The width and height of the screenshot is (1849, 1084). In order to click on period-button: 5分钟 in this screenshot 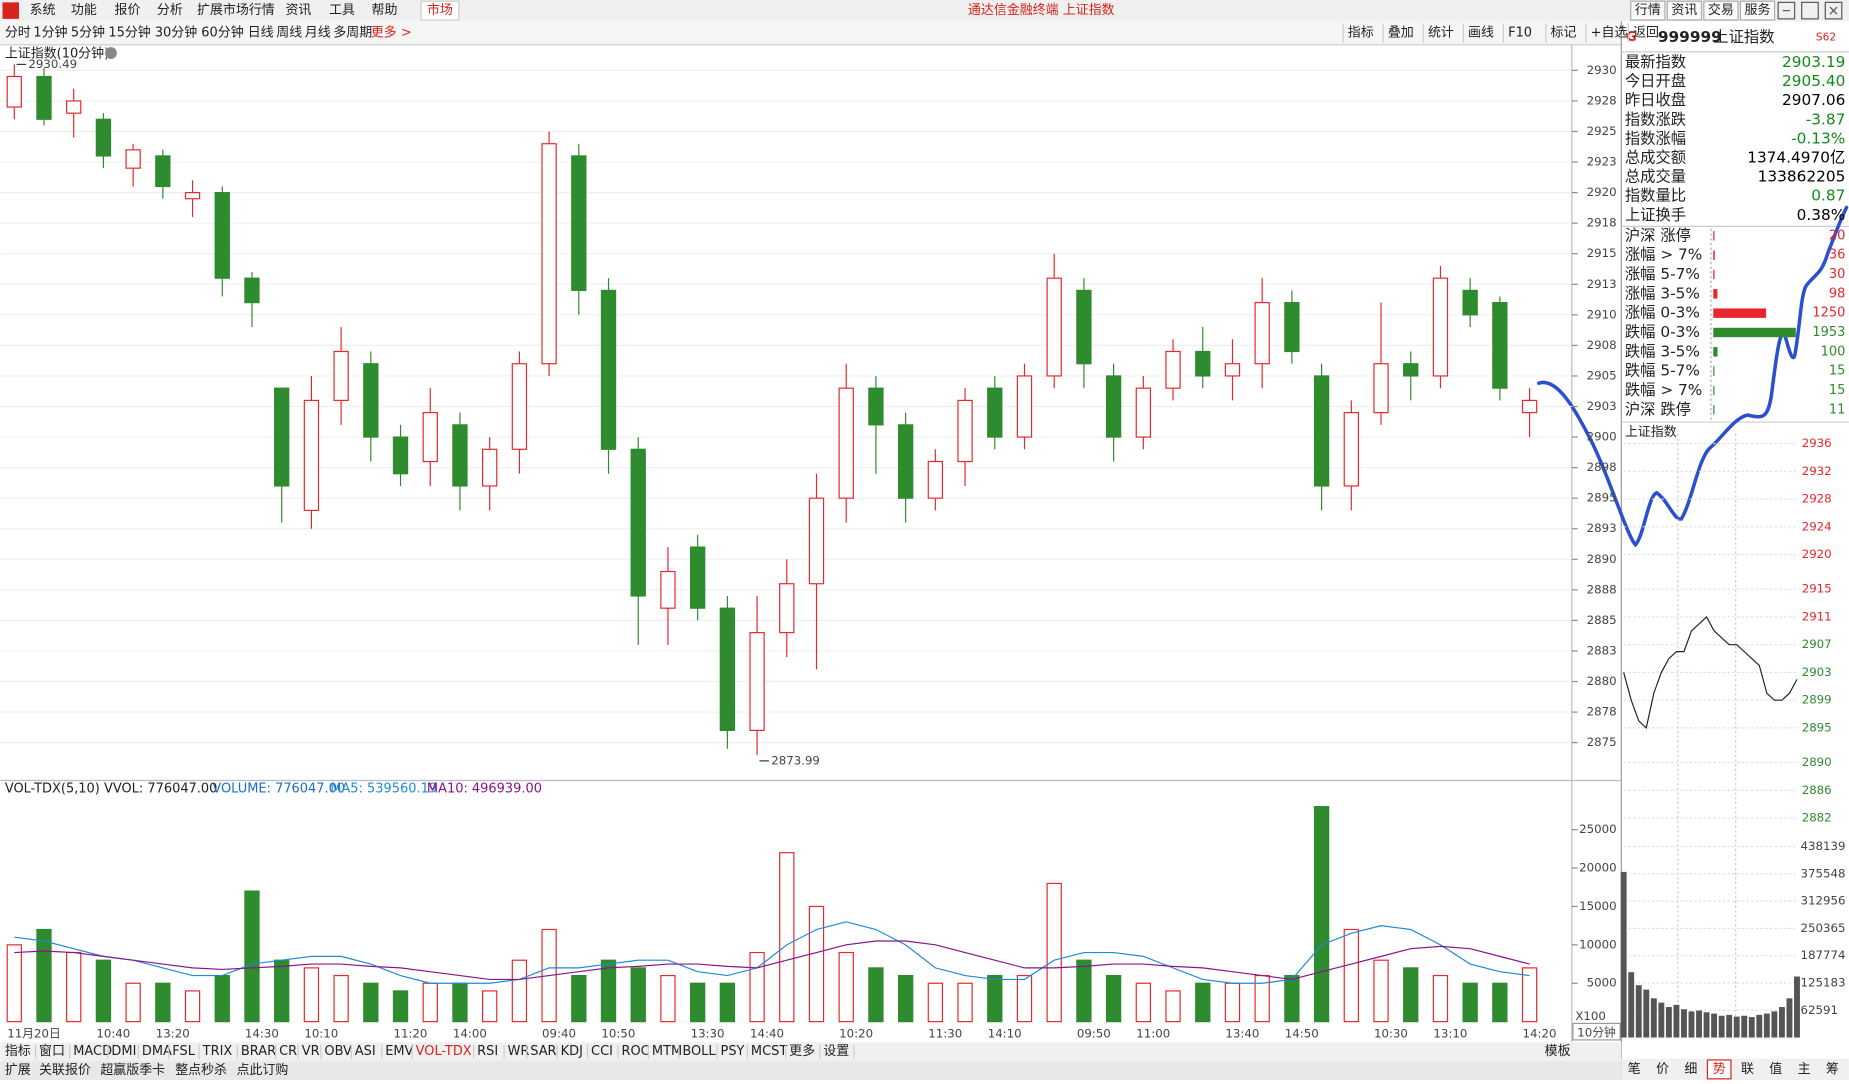, I will do `click(88, 33)`.